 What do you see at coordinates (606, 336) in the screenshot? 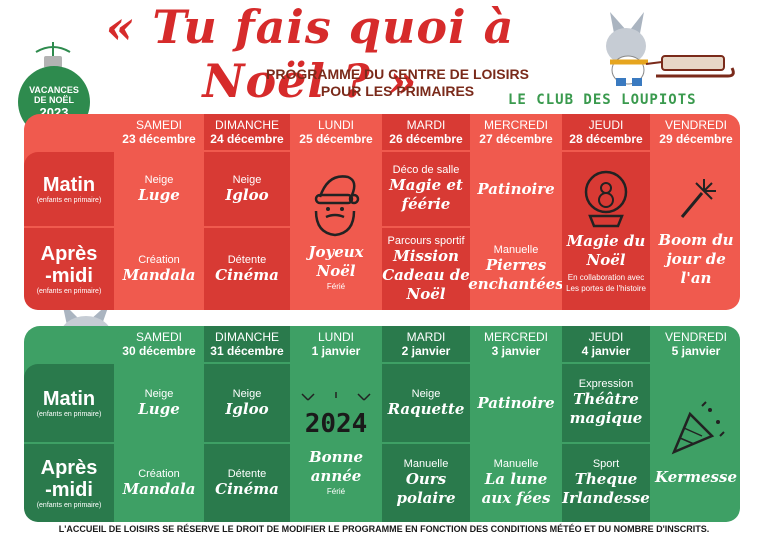
I see `header-day: JEUDI` at bounding box center [606, 336].